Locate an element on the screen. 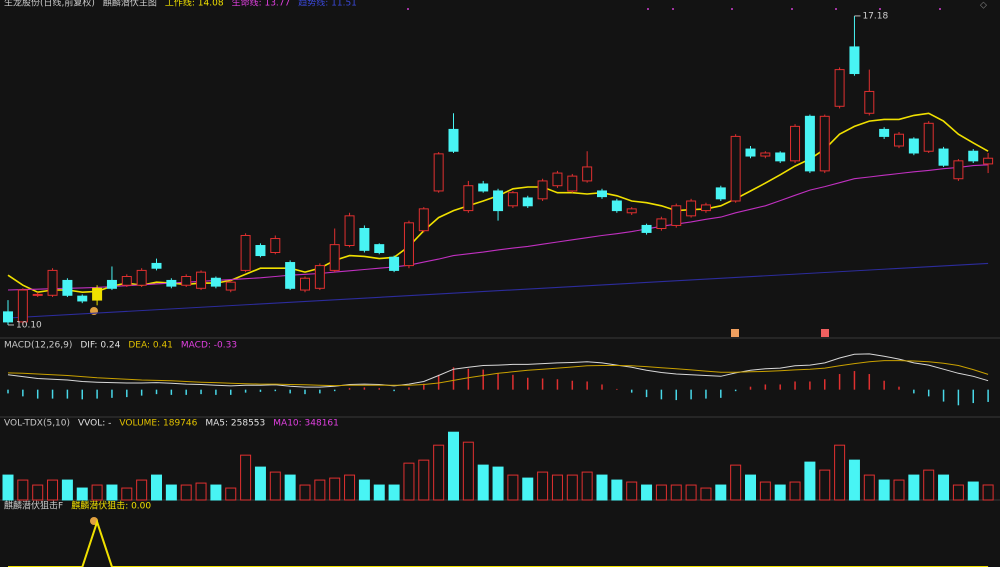  annotation-text: 10.10 is located at coordinates (29, 325).